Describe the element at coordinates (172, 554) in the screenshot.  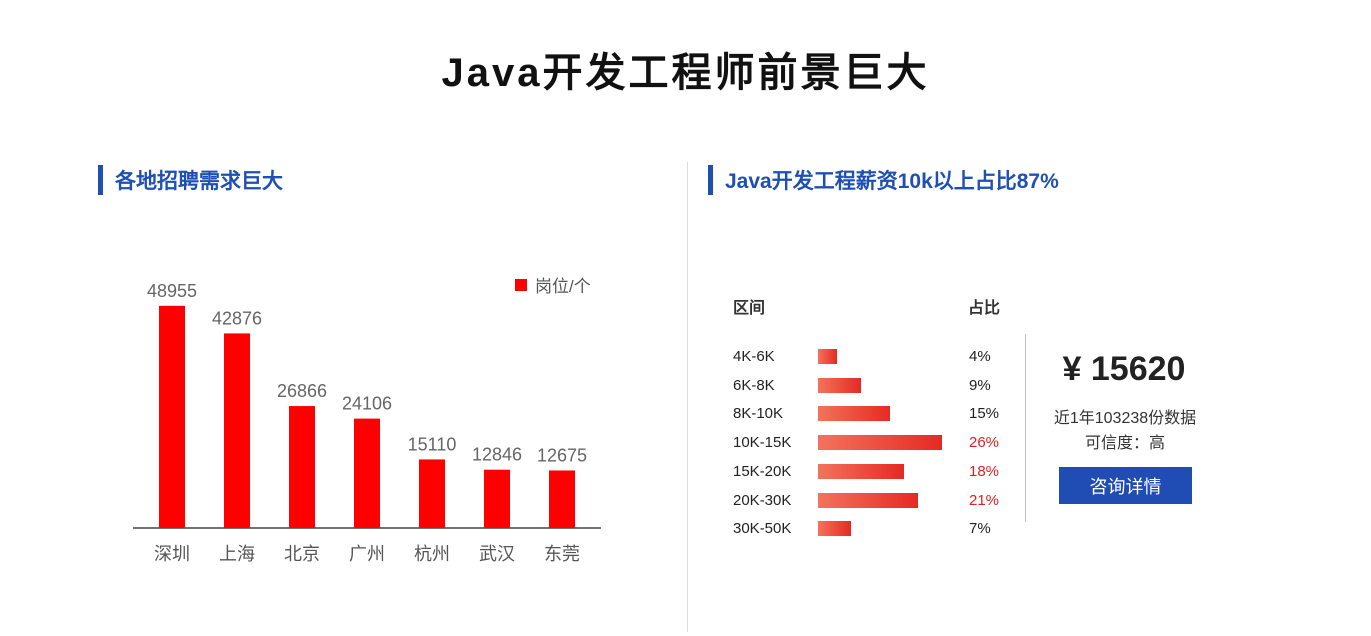
I see `x-tick-label: 深圳` at that location.